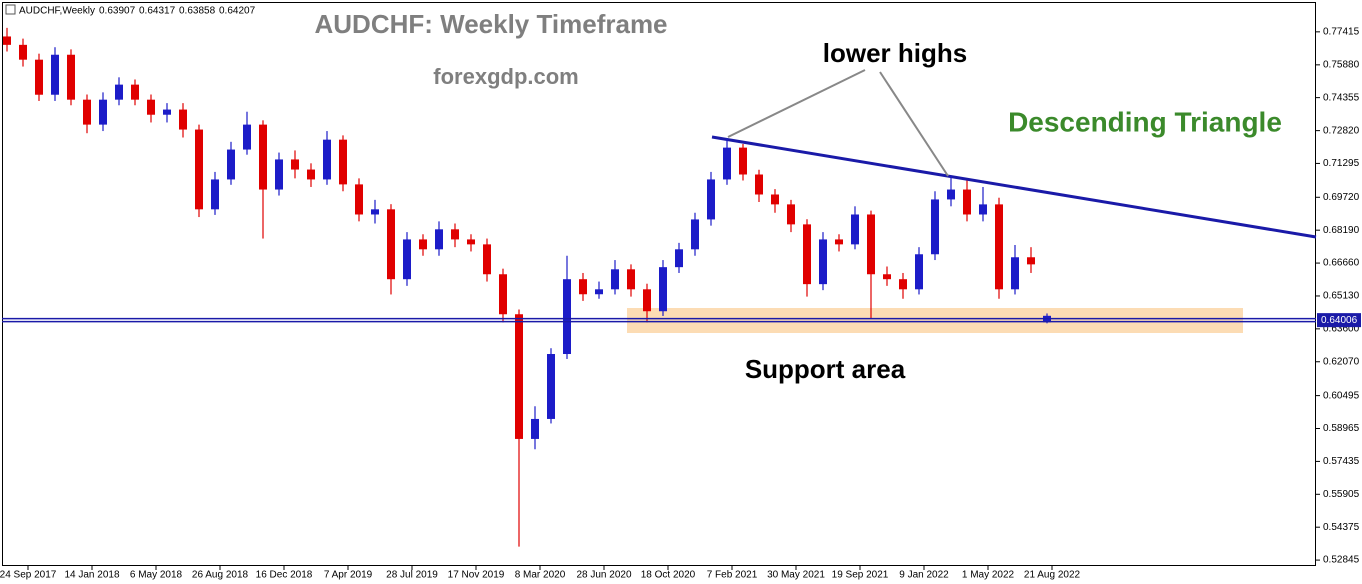 This screenshot has height=584, width=1362. Describe the element at coordinates (10, 9) in the screenshot. I see `symbol-icon` at that location.